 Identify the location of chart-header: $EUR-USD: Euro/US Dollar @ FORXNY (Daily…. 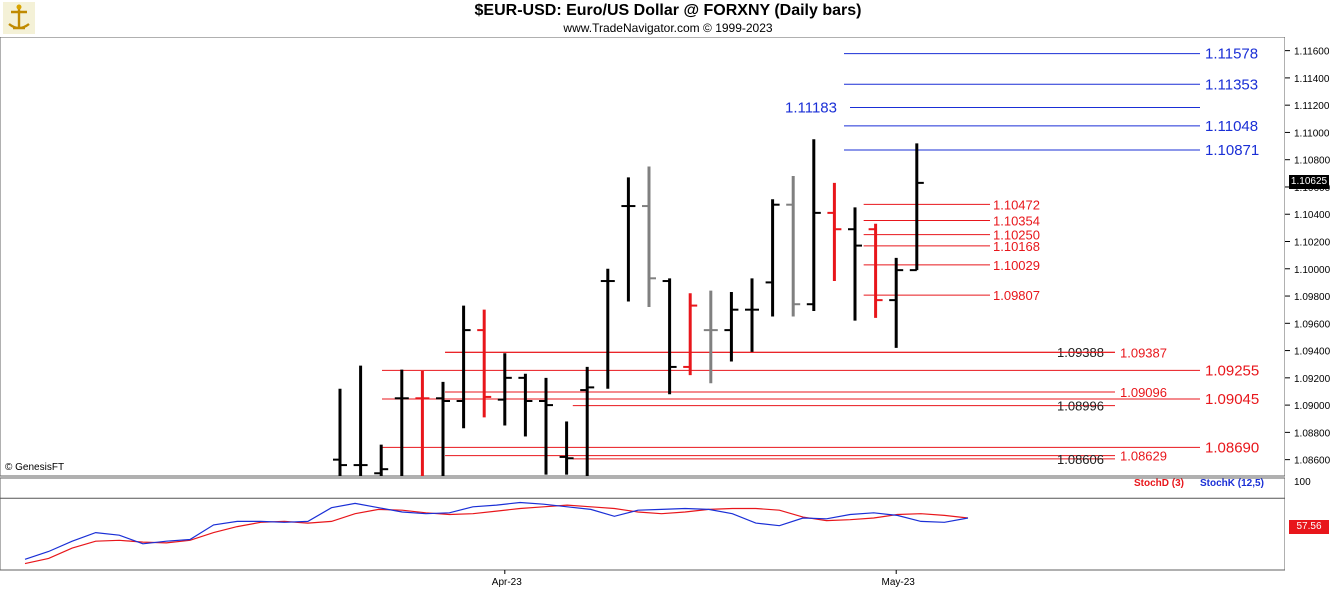
(668, 18).